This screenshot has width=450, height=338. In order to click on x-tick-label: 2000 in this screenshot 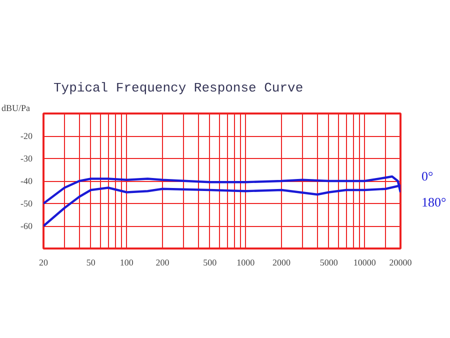, I will do `click(281, 263)`.